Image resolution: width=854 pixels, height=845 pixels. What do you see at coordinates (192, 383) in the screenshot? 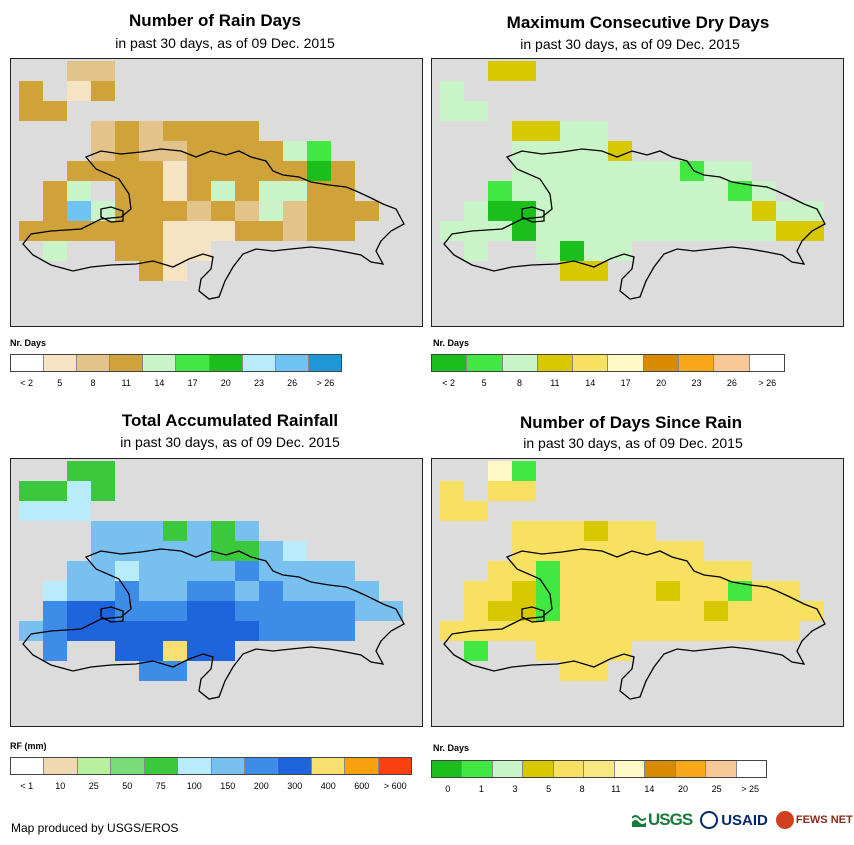
I see `legend-label: 17` at bounding box center [192, 383].